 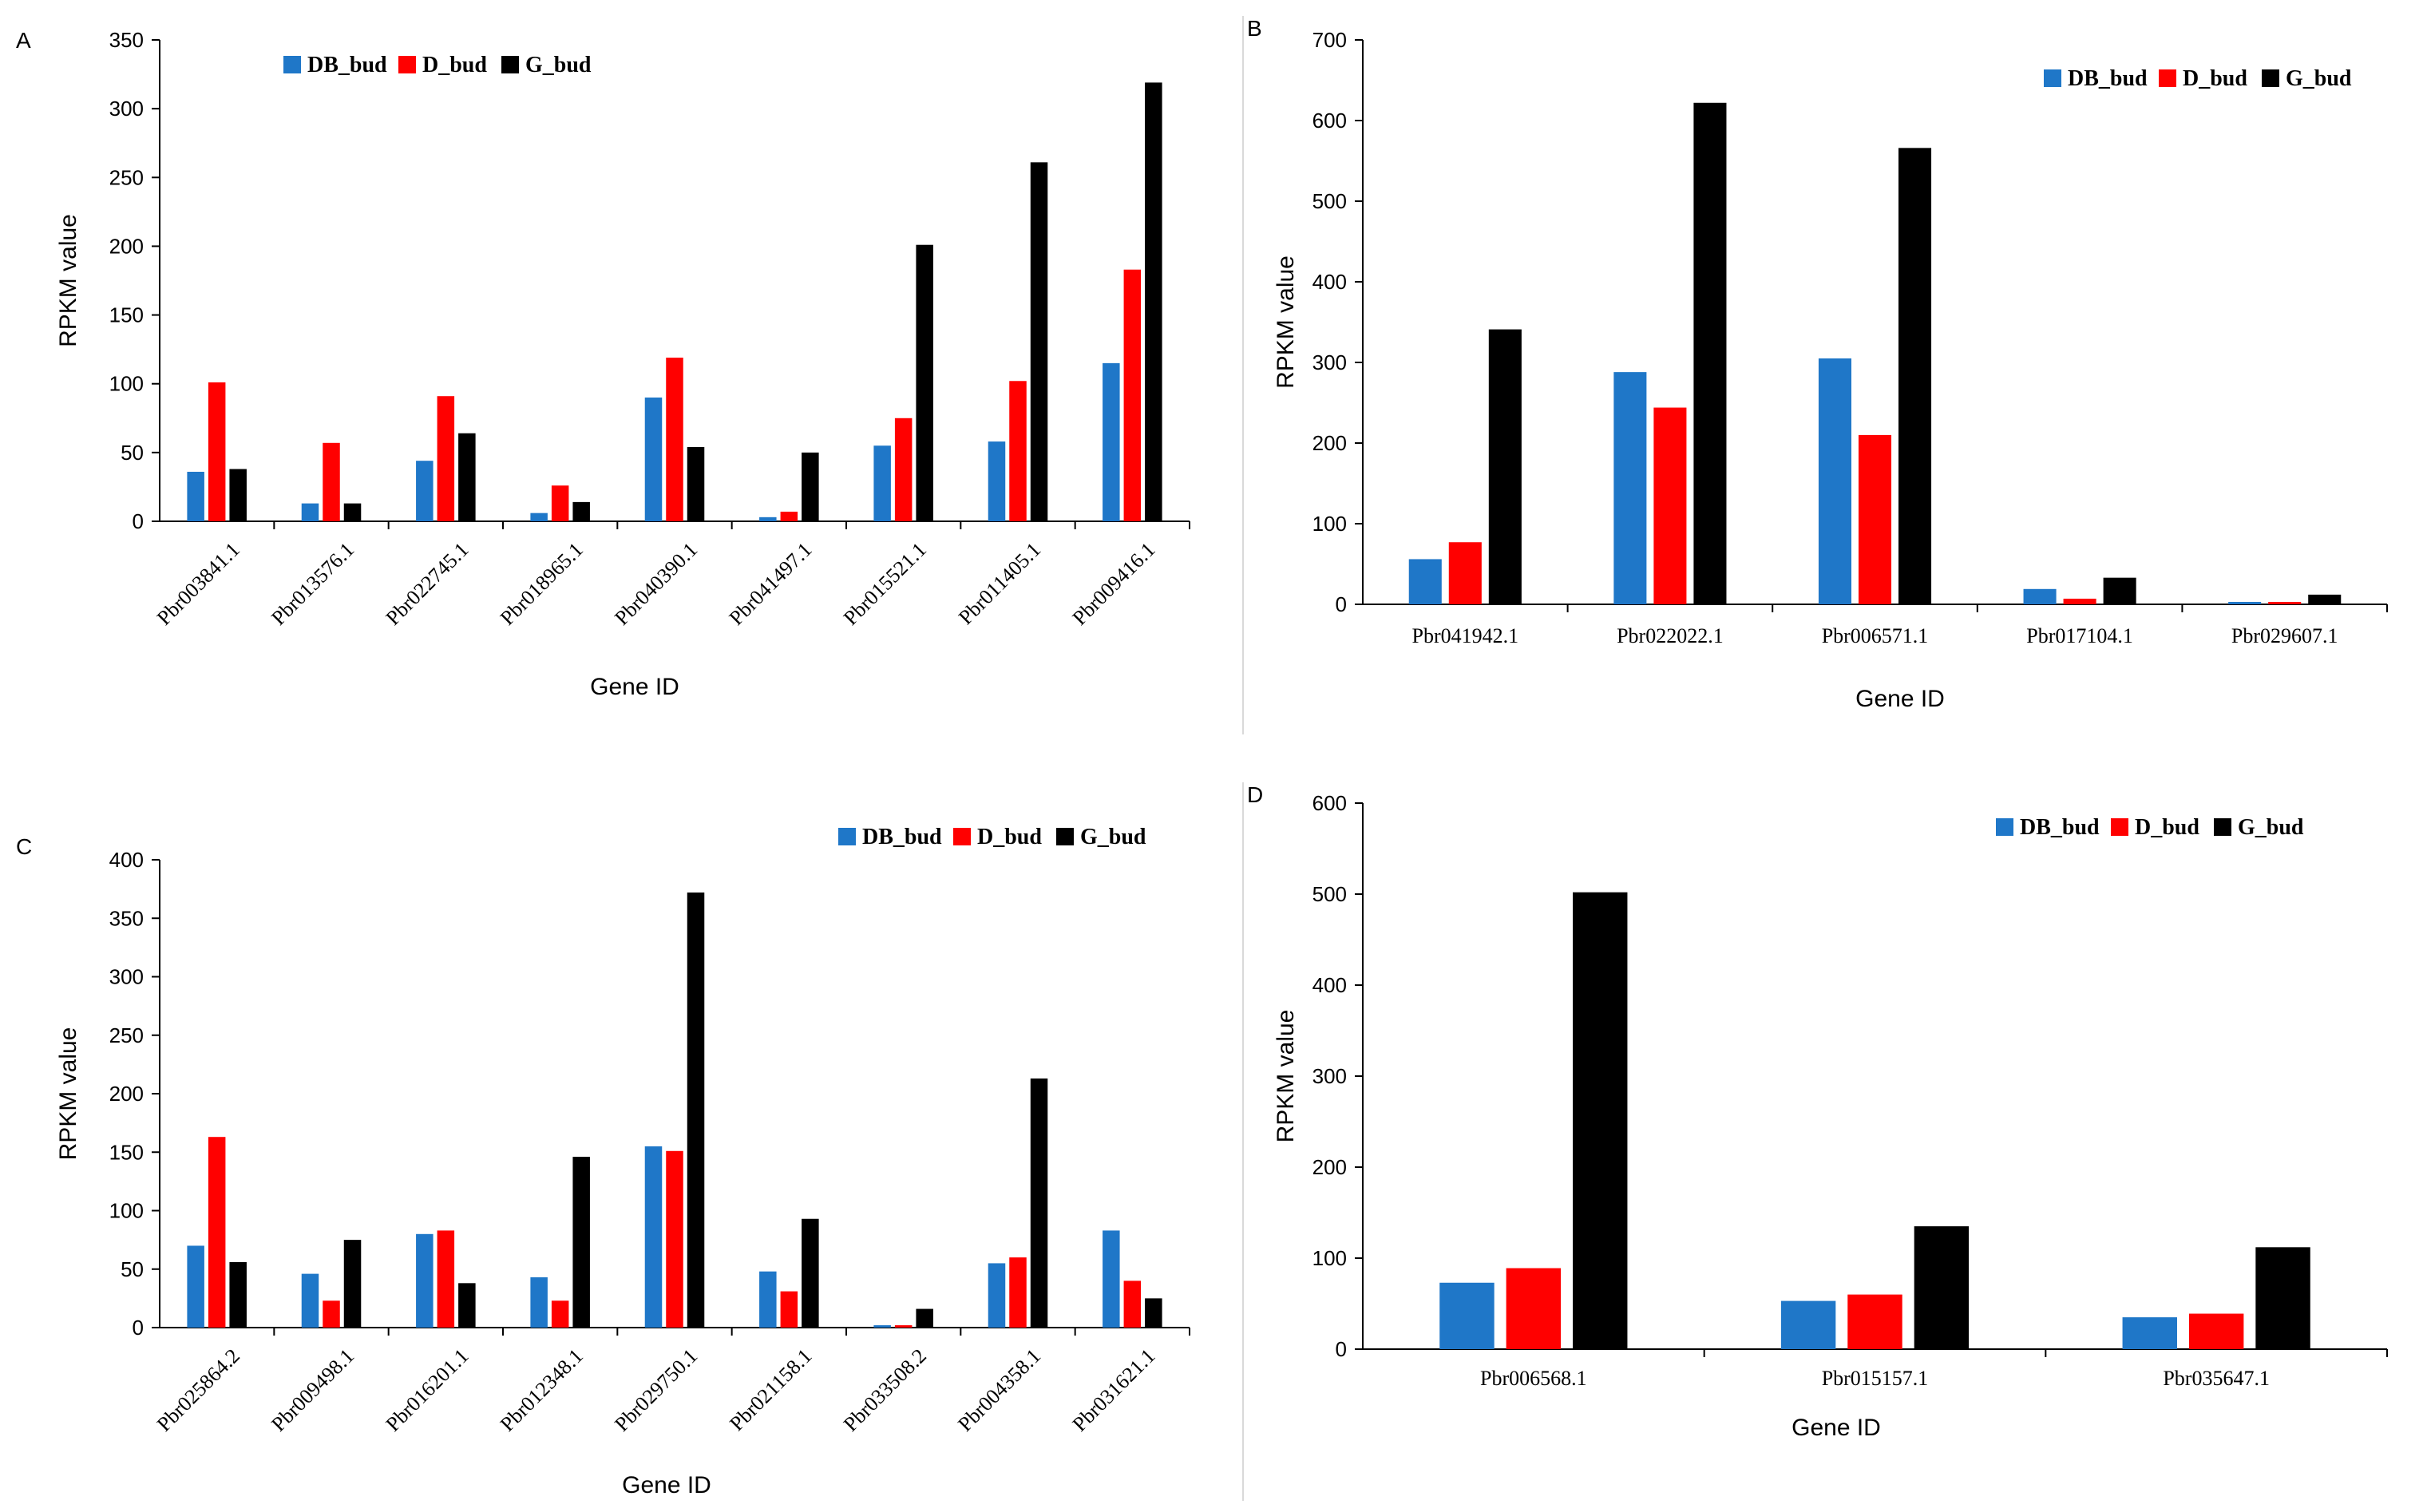 What do you see at coordinates (1243, 375) in the screenshot?
I see `vertical-divider-top` at bounding box center [1243, 375].